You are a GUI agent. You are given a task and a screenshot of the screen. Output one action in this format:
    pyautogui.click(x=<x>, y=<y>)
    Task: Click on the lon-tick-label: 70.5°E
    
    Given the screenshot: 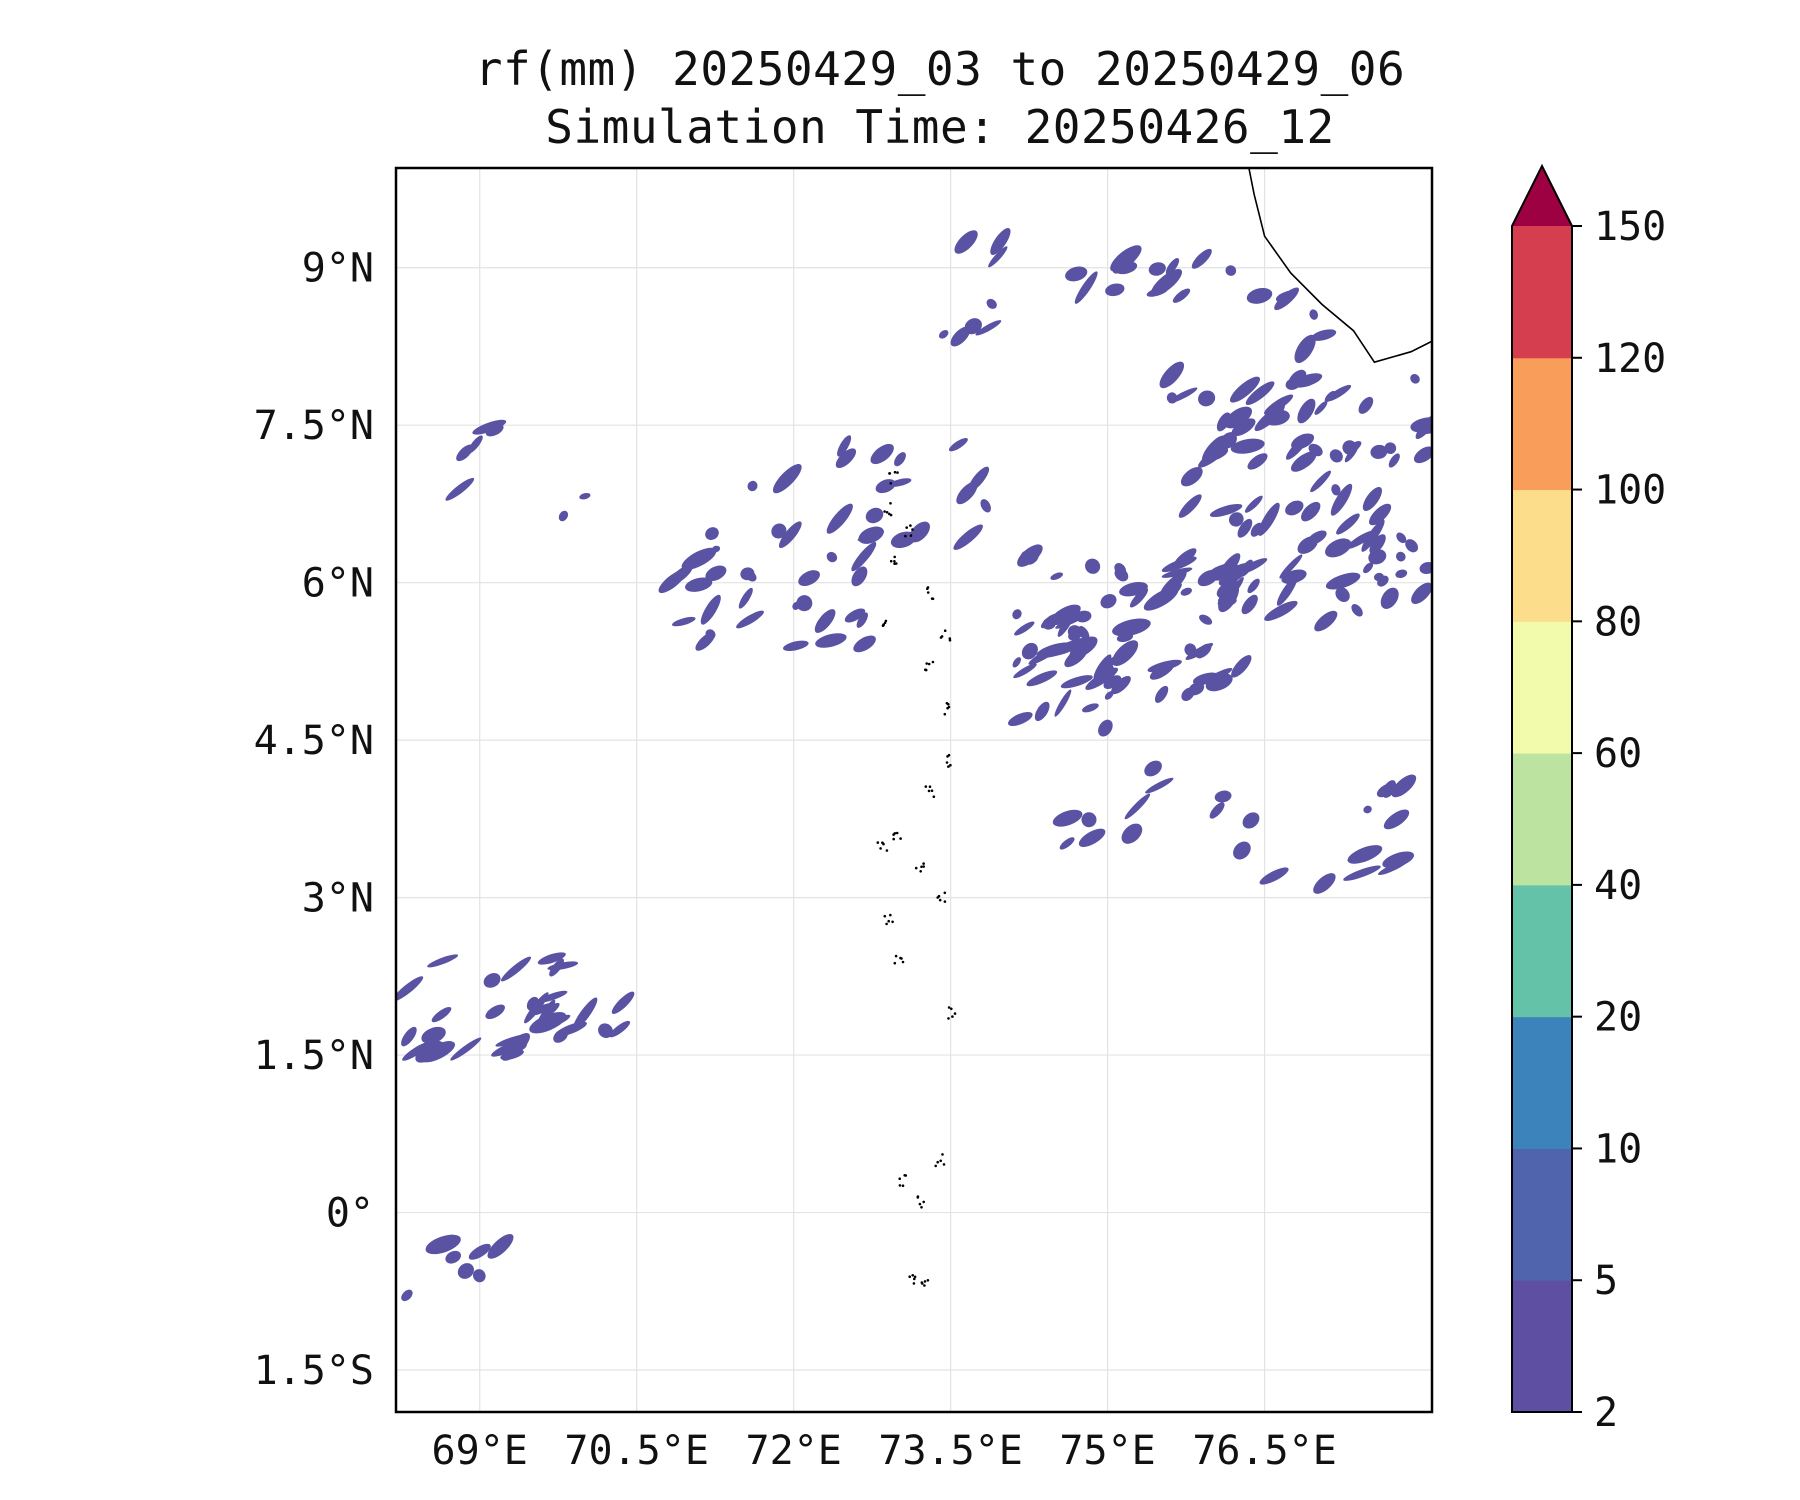 What is the action you would take?
    pyautogui.click(x=636, y=1451)
    